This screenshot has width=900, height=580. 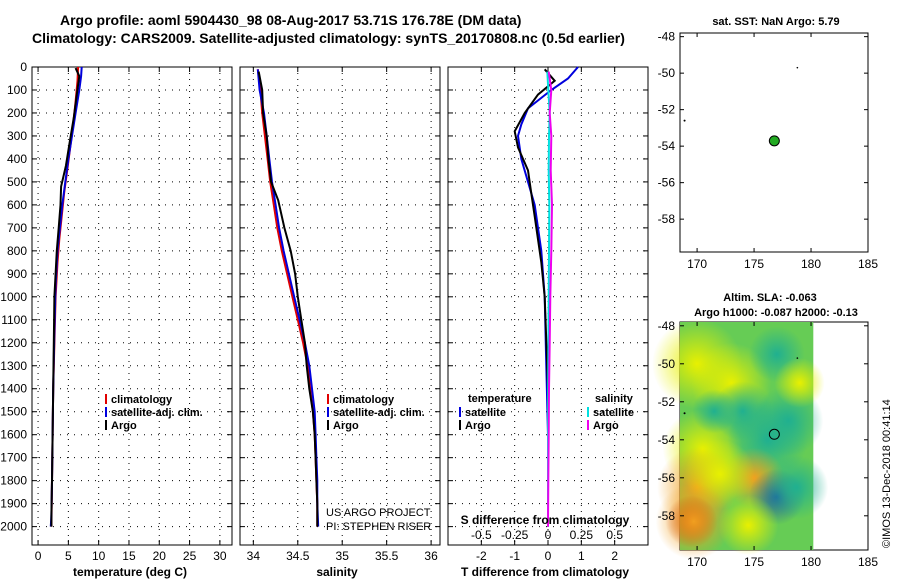 I want to click on diff-xlabel-top: S difference from climatology, so click(x=545, y=520).